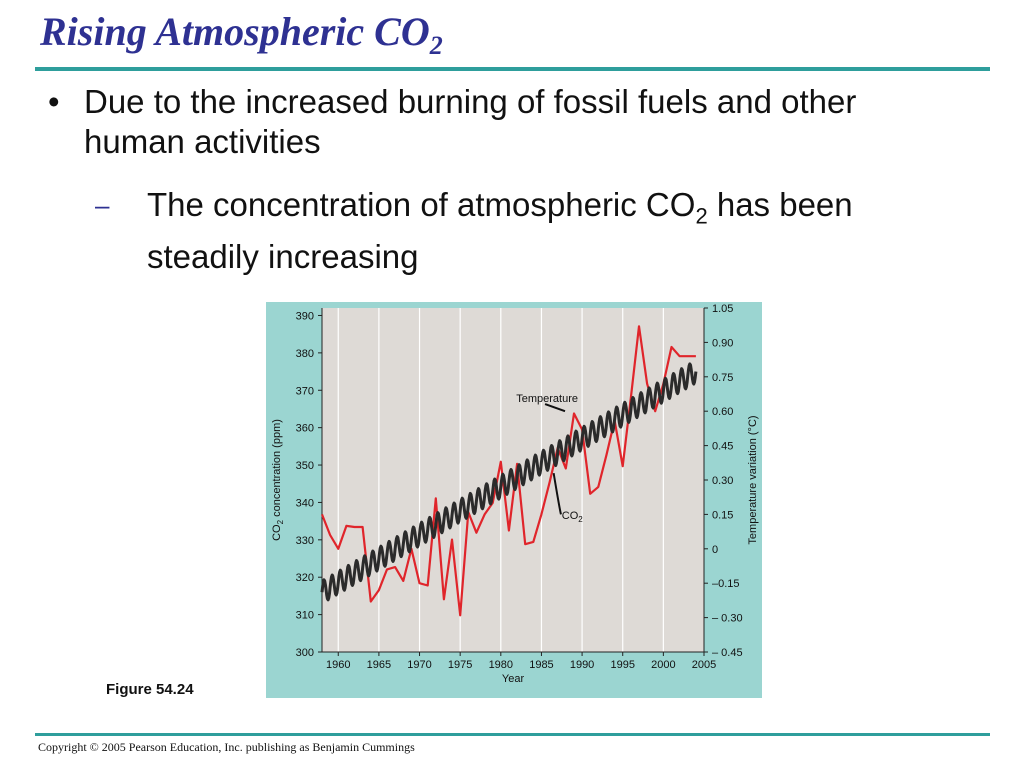  What do you see at coordinates (512, 69) in the screenshot?
I see `title-divider` at bounding box center [512, 69].